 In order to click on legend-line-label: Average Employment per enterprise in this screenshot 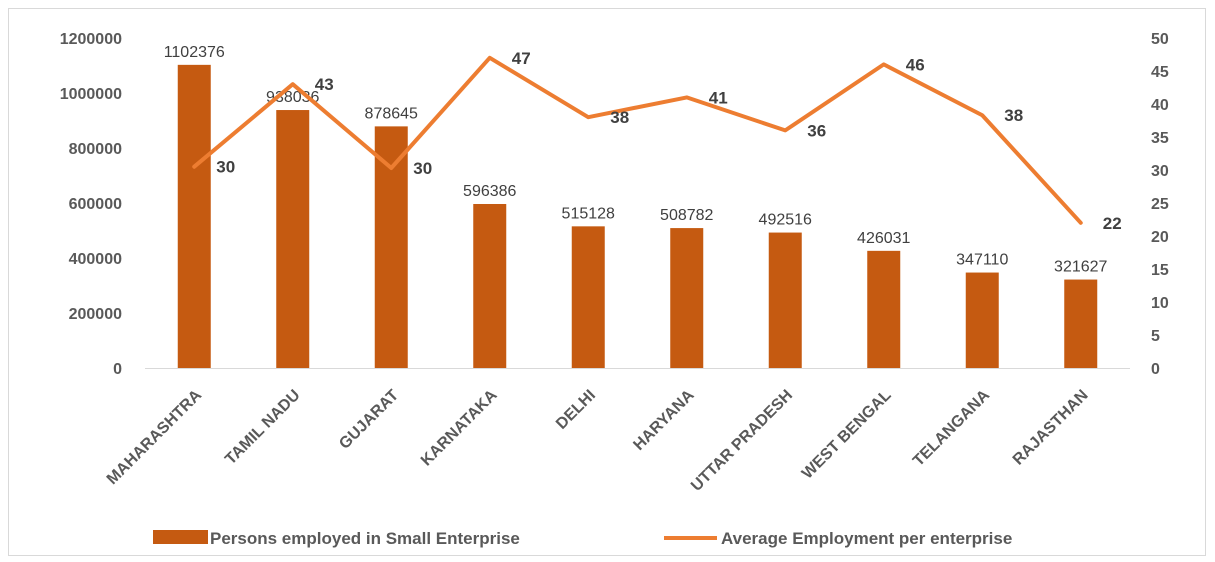, I will do `click(866, 538)`.